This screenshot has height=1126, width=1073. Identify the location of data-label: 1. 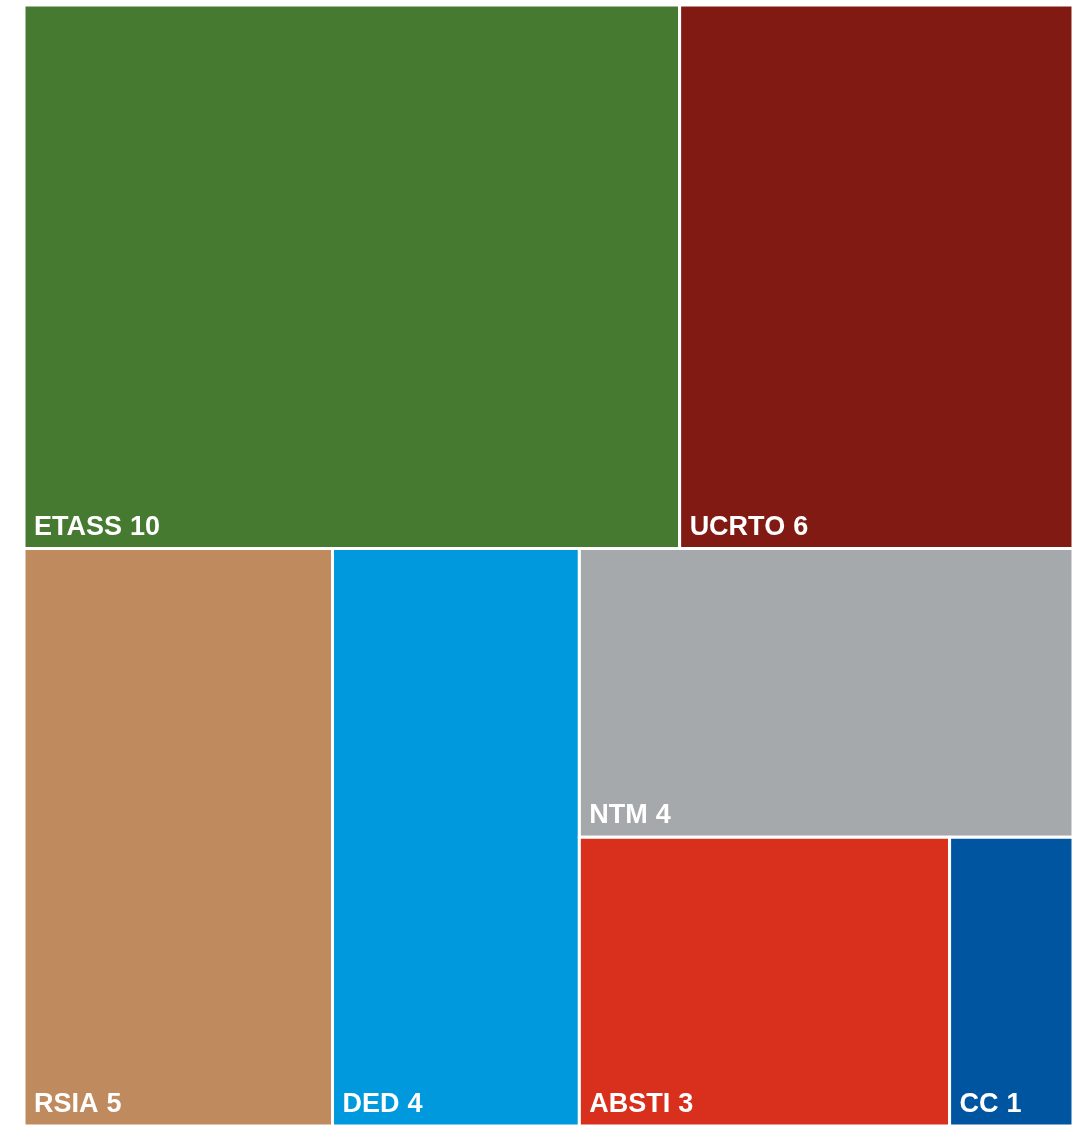
(1014, 1103).